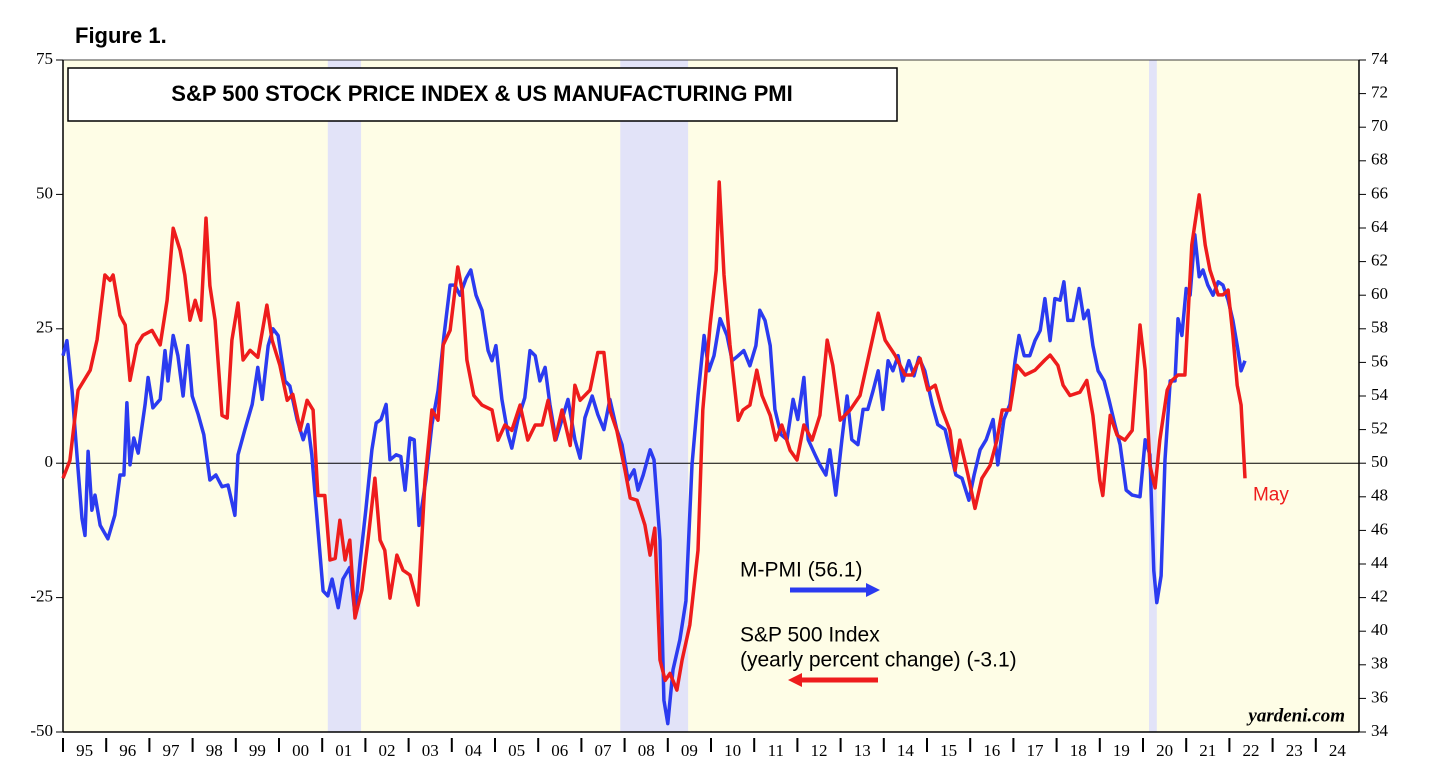 This screenshot has width=1438, height=778. What do you see at coordinates (127, 750) in the screenshot?
I see `x-tick-label: 96` at bounding box center [127, 750].